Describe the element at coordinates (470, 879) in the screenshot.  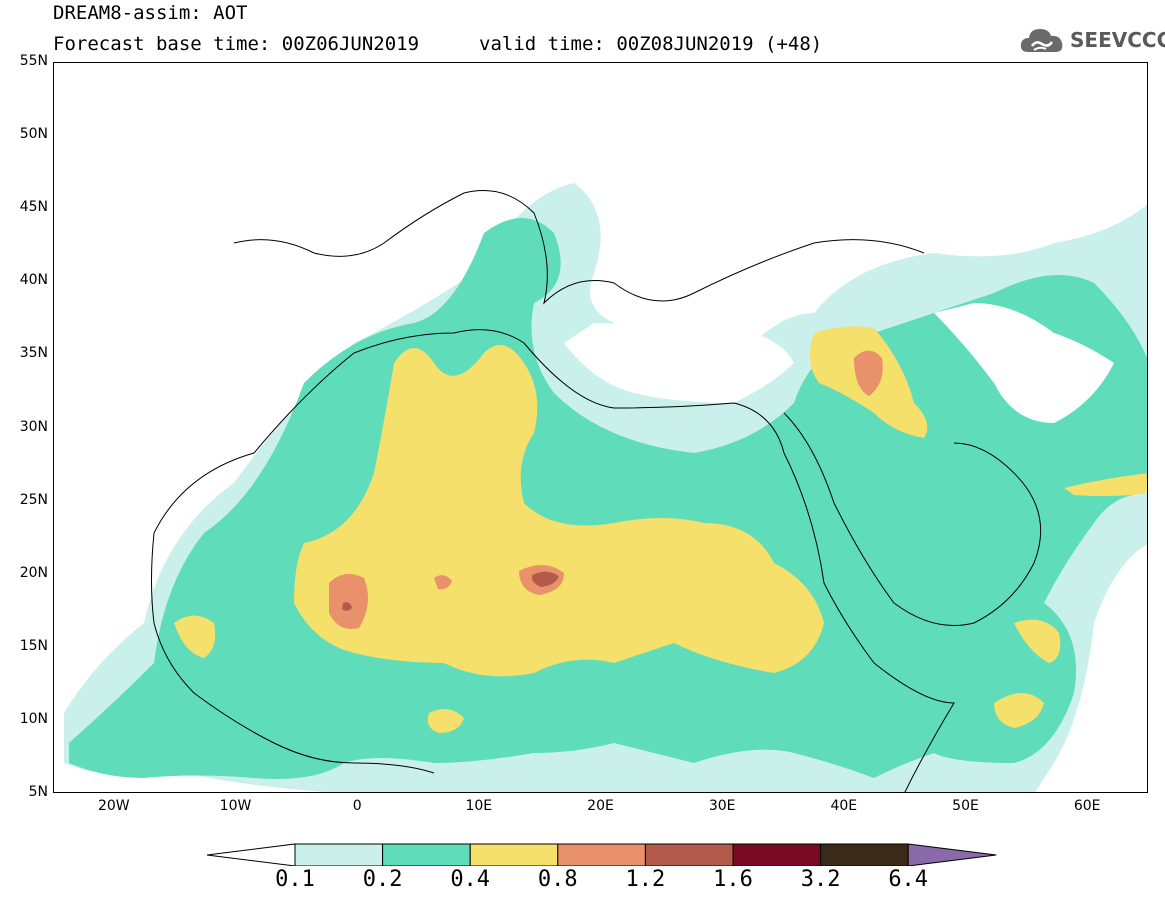
I see `colorbar-label: 0.4` at that location.